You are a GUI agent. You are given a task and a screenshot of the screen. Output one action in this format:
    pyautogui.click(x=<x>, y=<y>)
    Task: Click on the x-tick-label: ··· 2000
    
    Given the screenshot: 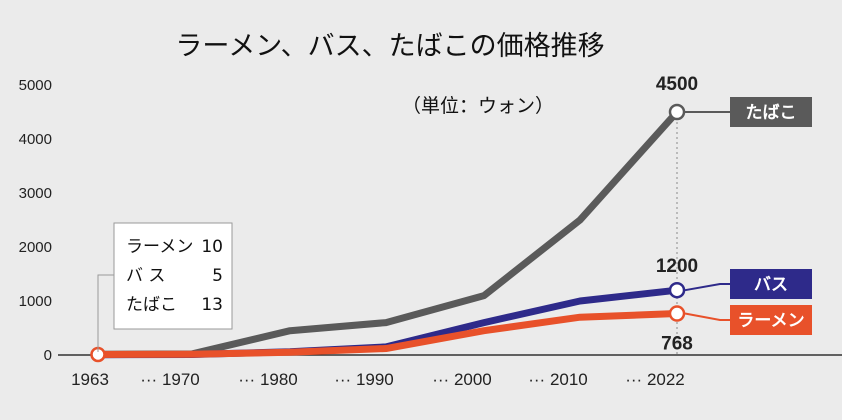 What is the action you would take?
    pyautogui.click(x=462, y=379)
    